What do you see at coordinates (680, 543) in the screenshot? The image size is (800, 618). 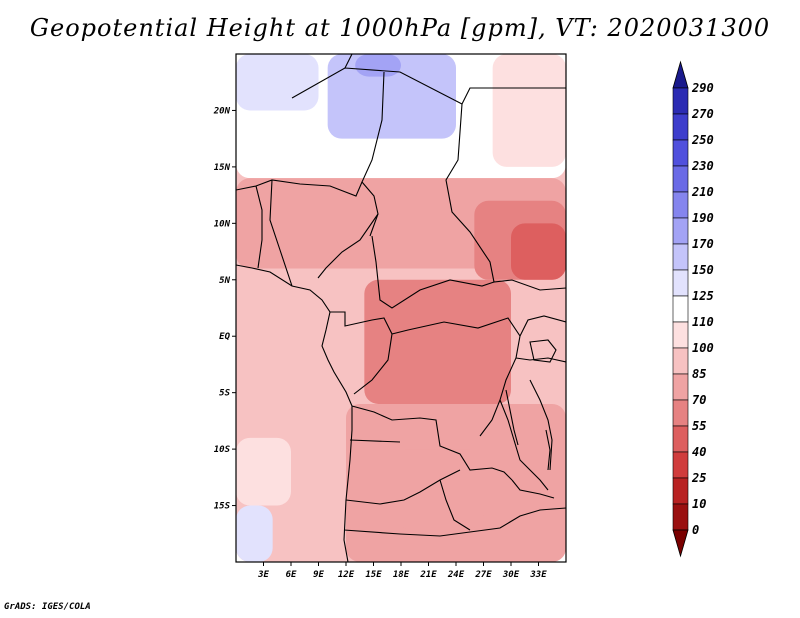 I see `colorbar-bottom-arrow` at bounding box center [680, 543].